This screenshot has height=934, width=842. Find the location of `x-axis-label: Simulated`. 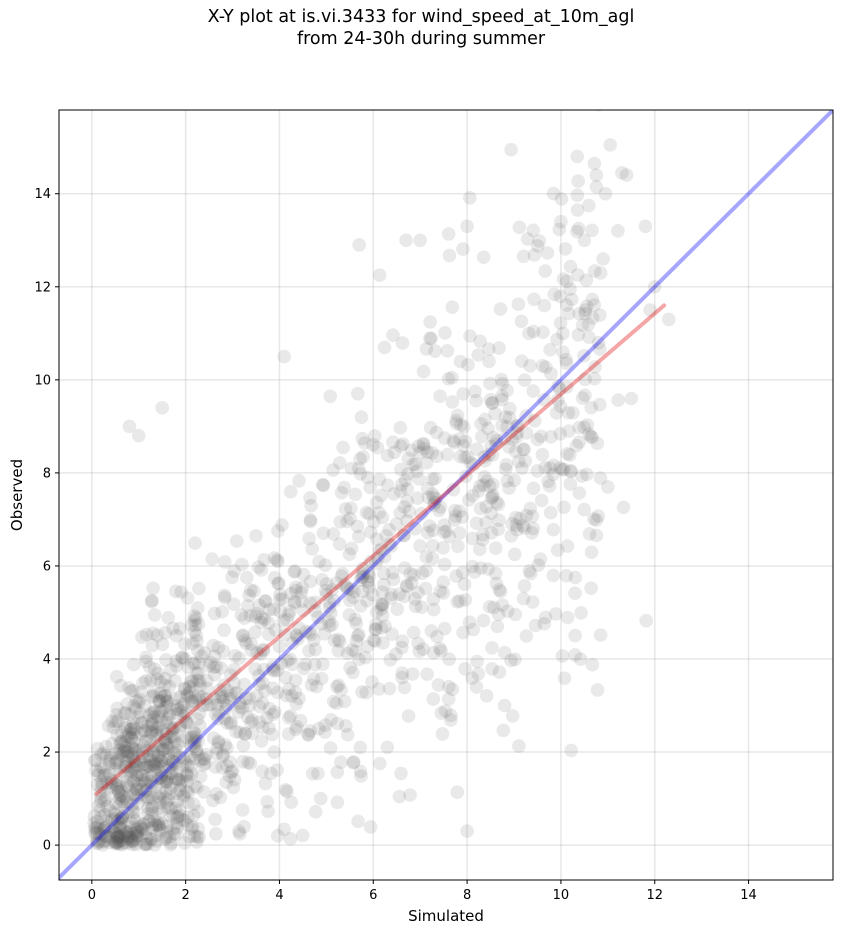

x-axis-label: Simulated is located at coordinates (446, 916).